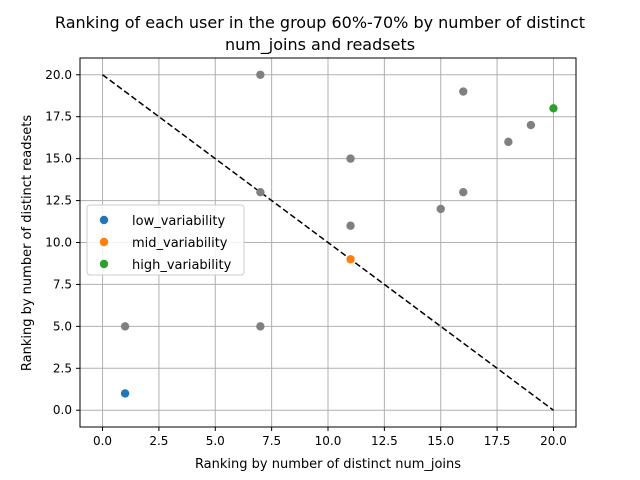 The image size is (640, 480). I want to click on y-tick-label: 12.5, so click(58, 201).